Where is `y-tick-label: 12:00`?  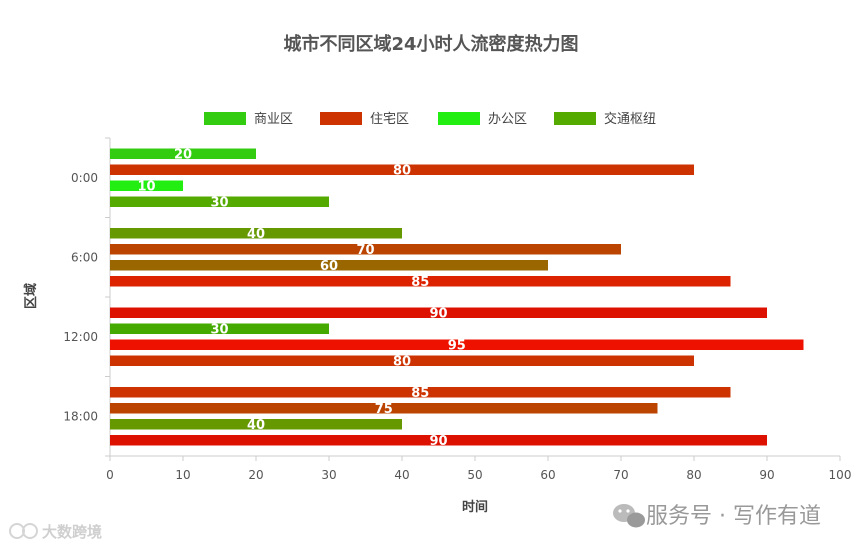
y-tick-label: 12:00 is located at coordinates (80, 337).